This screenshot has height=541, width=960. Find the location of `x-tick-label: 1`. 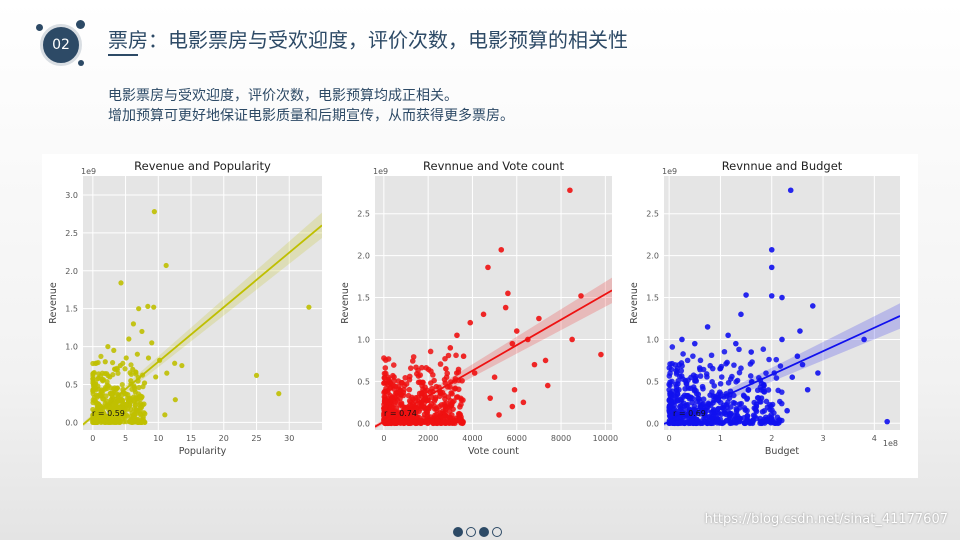

x-tick-label: 1 is located at coordinates (720, 438).